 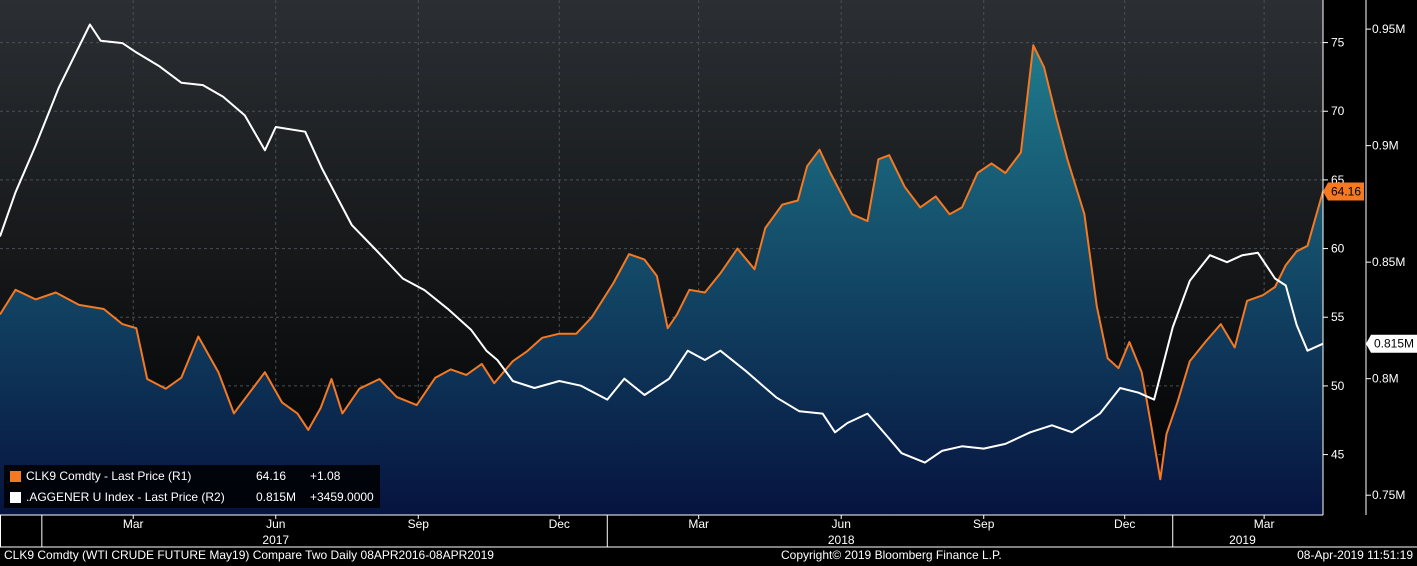 I want to click on legend-series2-change: +3459.0000, so click(x=342, y=497).